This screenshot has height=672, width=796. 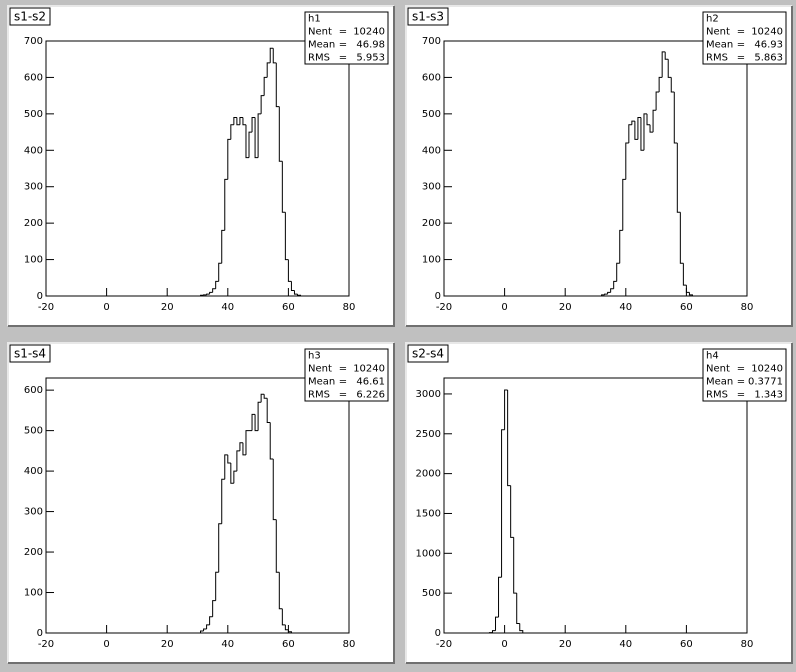 I want to click on y-tick-label: 500, so click(x=431, y=114).